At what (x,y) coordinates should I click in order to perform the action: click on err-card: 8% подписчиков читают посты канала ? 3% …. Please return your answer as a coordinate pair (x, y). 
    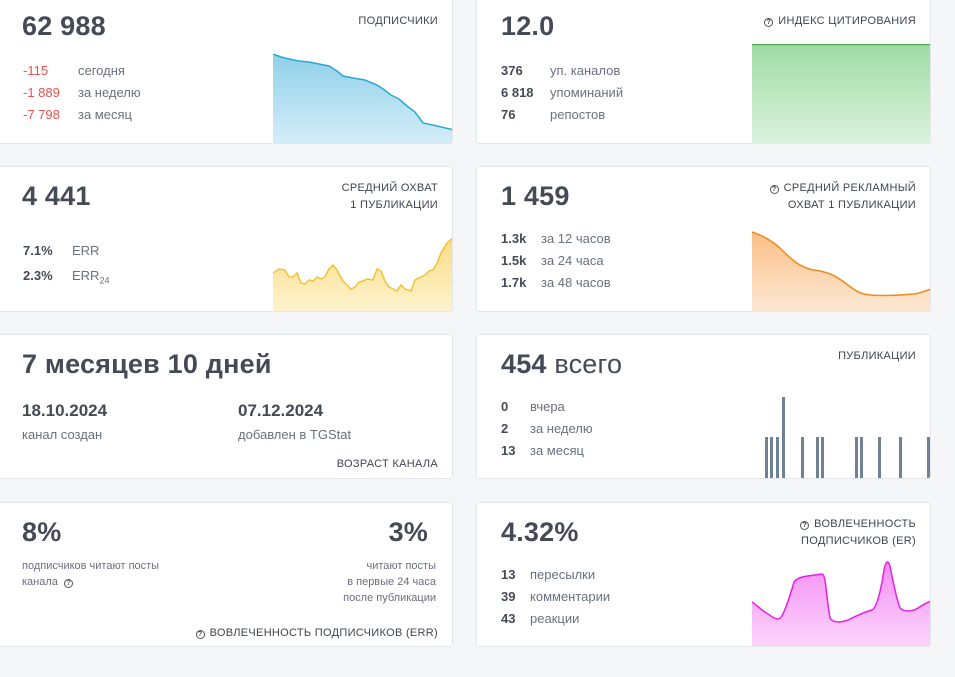
    Looking at the image, I should click on (226, 574).